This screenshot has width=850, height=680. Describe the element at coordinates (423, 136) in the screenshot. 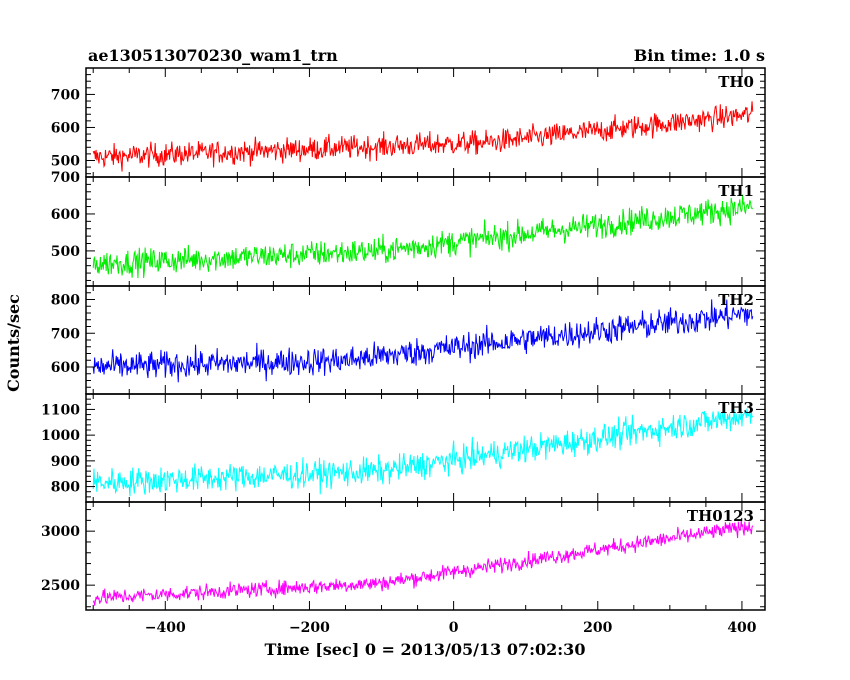

I see `series-line-th0` at that location.